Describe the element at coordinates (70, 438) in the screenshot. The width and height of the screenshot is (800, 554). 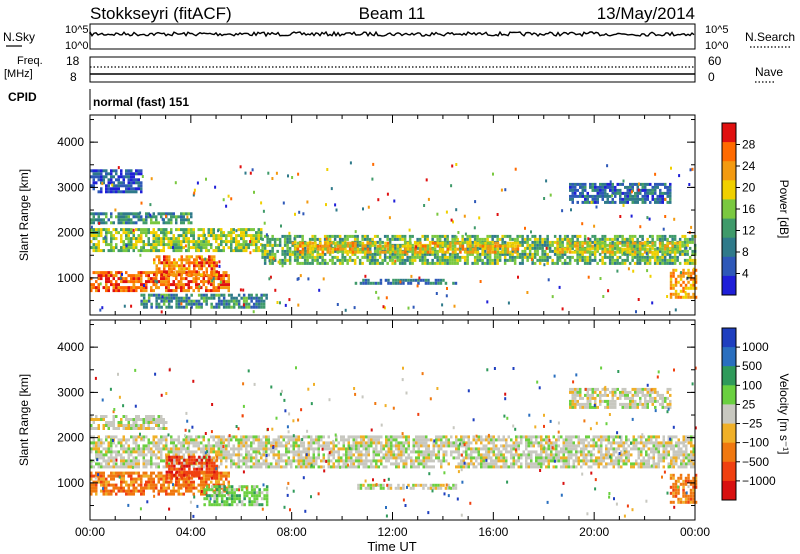
I see `velocity-y-tick-1: 2000` at that location.